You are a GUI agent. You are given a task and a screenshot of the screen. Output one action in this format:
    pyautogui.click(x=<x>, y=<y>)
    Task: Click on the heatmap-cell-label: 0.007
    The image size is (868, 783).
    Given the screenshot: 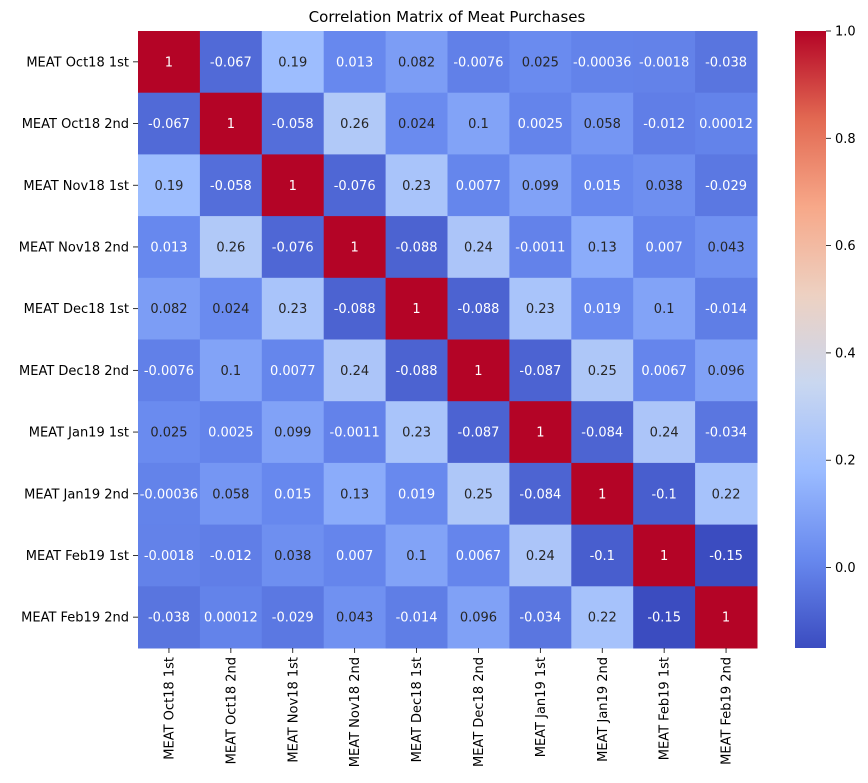 What is the action you would take?
    pyautogui.click(x=664, y=247)
    